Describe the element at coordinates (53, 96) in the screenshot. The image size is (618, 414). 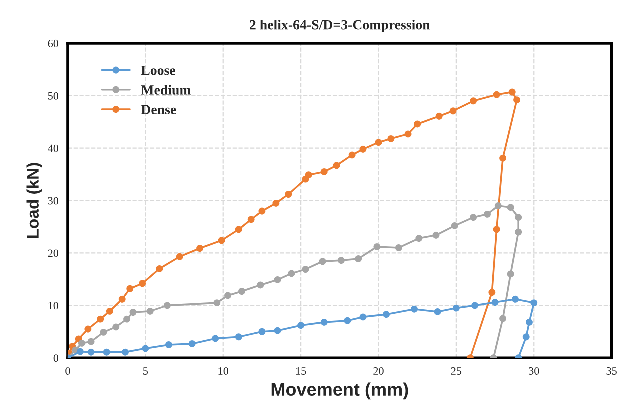
I see `y-tick-label: 50` at that location.